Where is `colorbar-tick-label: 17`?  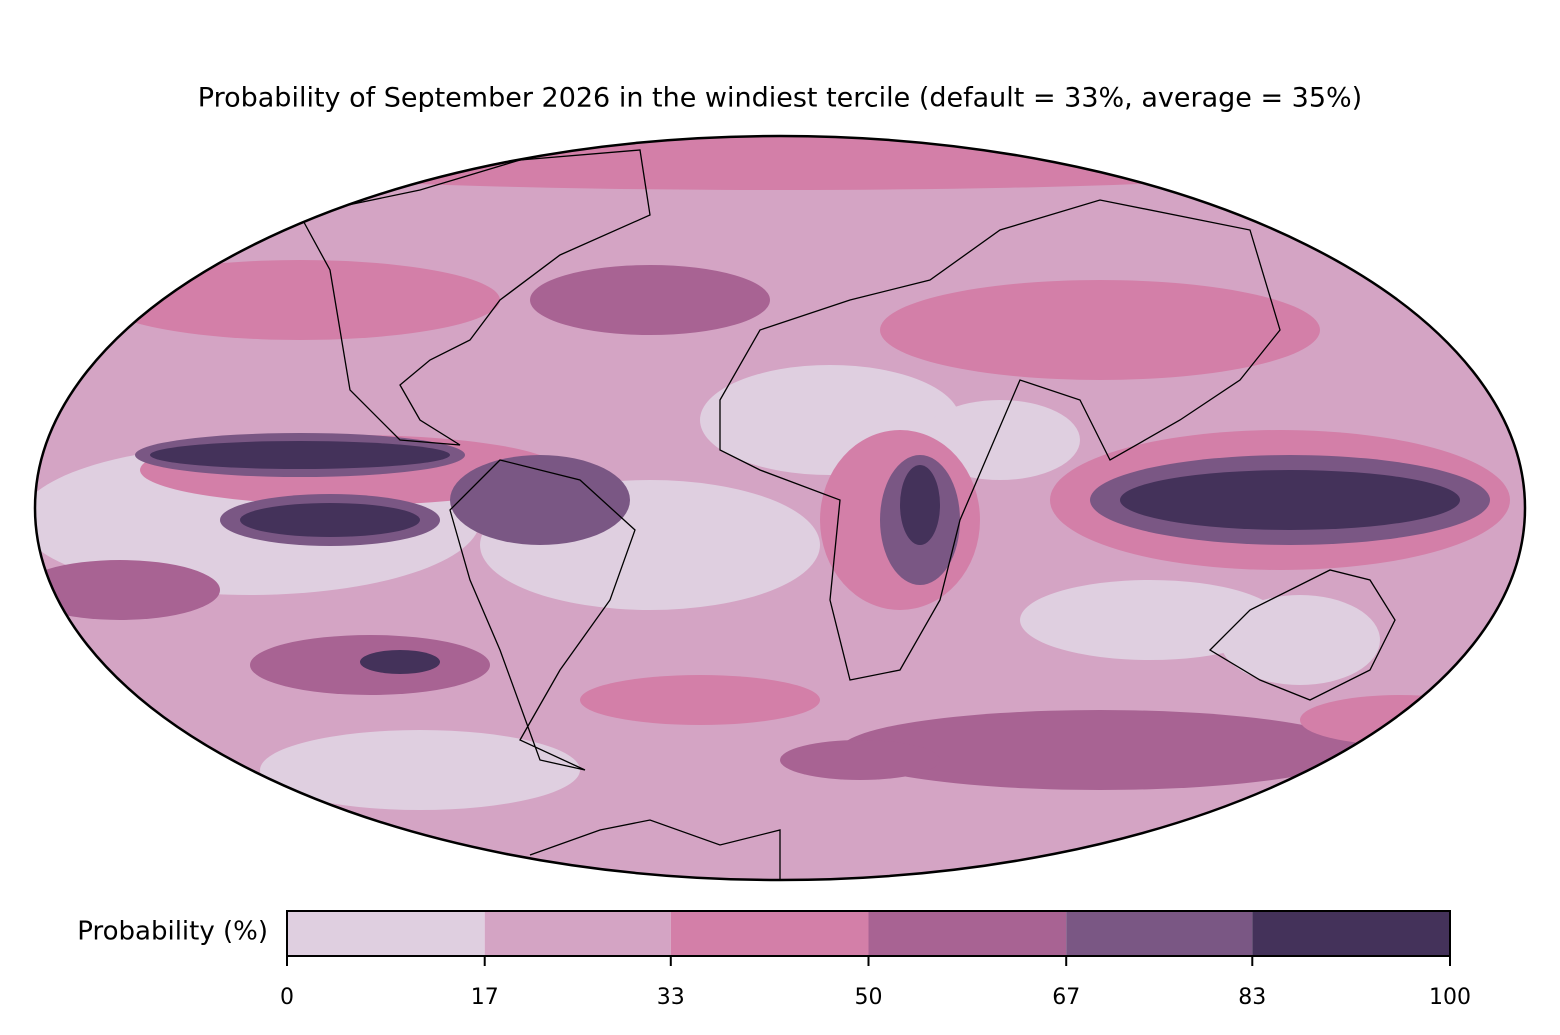
colorbar-tick-label: 17 is located at coordinates (485, 997).